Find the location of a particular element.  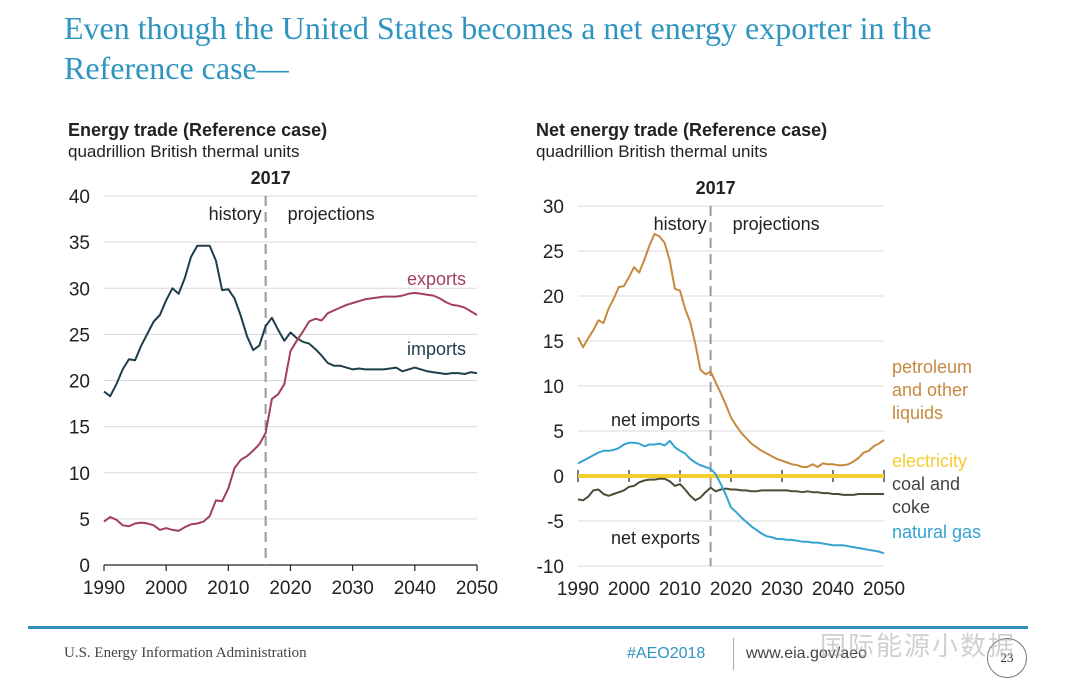

series-label-coal-and-coke: coke is located at coordinates (911, 507).